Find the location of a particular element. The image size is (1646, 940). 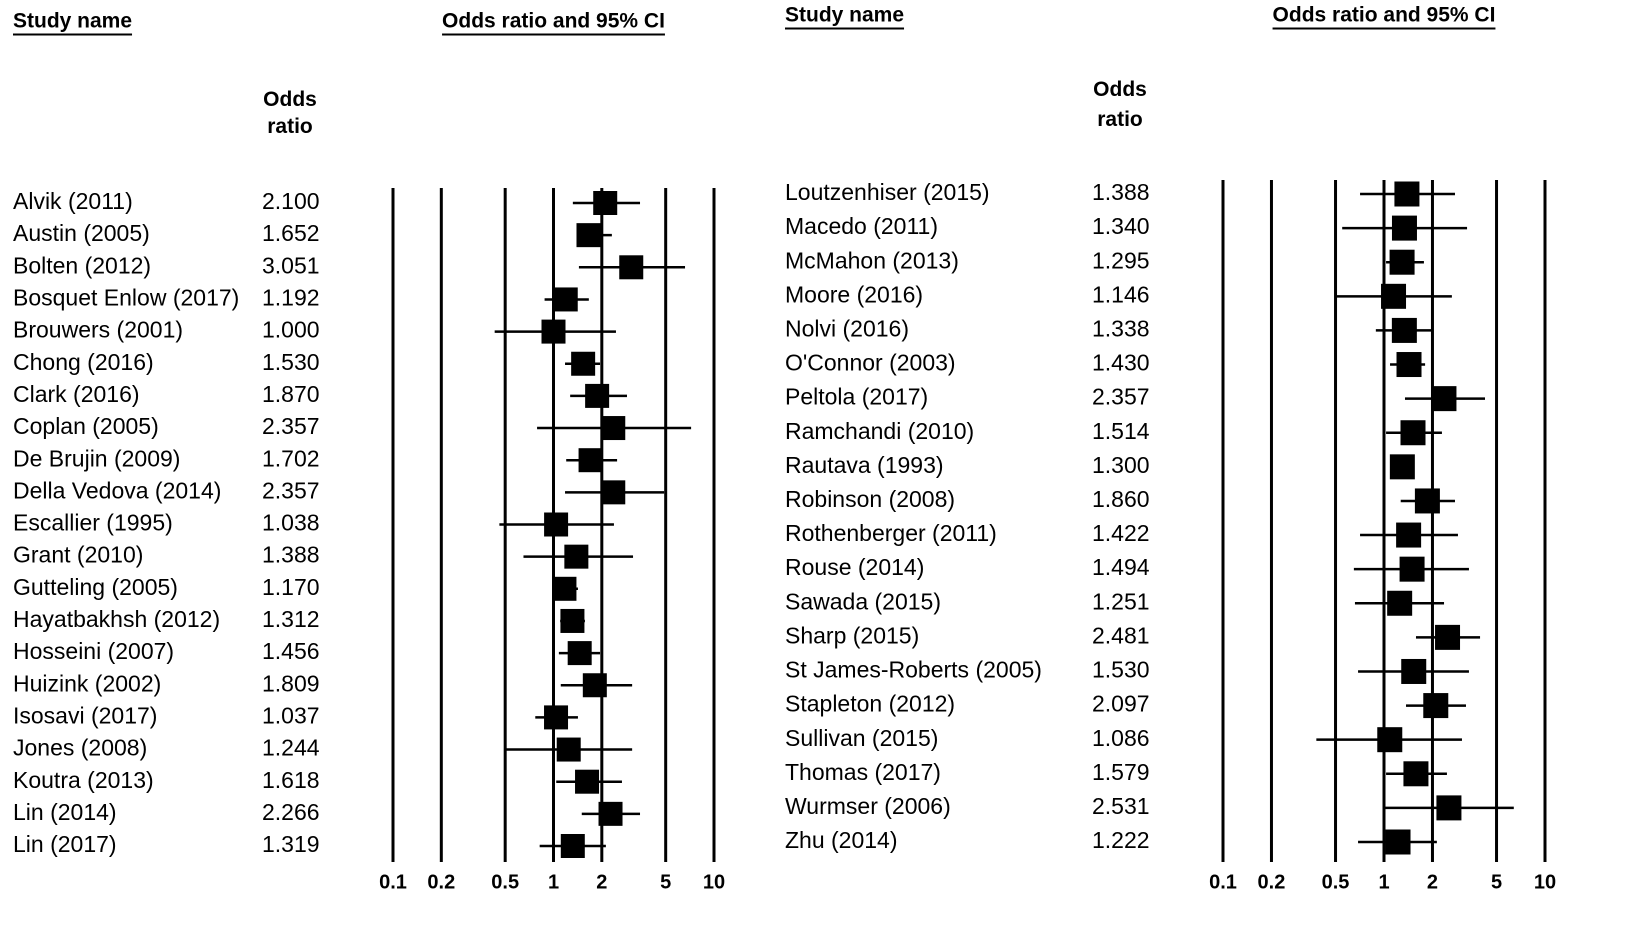

odds-ratio-label: 1.244 is located at coordinates (291, 748).